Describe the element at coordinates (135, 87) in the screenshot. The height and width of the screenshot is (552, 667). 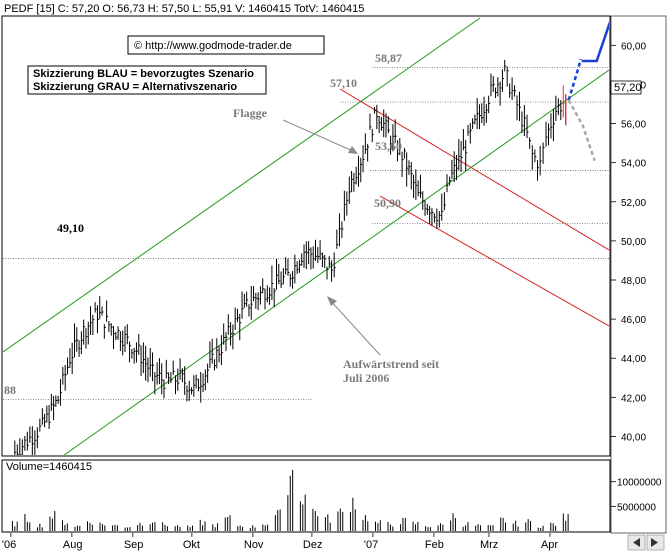
I see `legend-grey-text: Skizzierung GRAU = Alternativszenario` at that location.